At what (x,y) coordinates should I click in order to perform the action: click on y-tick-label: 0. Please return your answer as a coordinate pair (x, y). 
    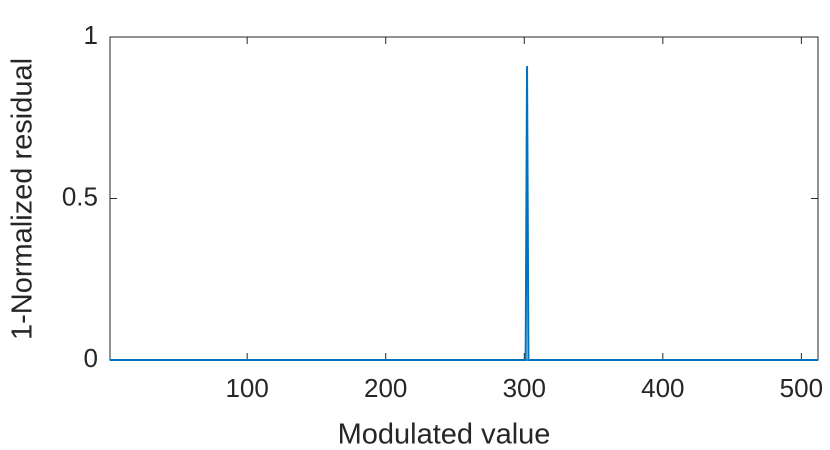
    Looking at the image, I should click on (91, 358).